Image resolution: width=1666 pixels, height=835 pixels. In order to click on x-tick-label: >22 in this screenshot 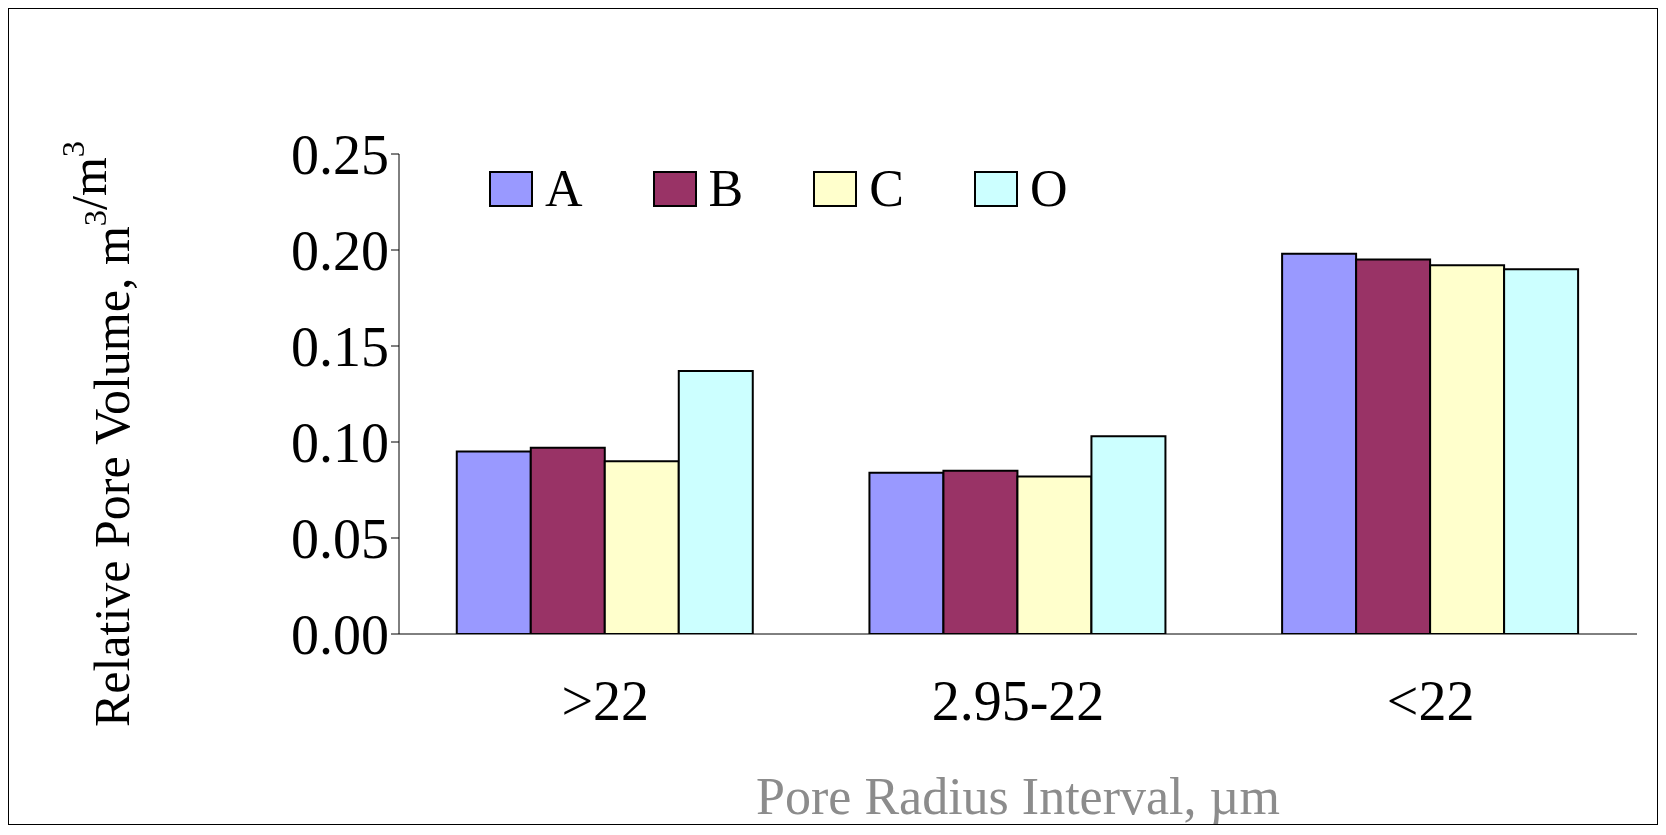, I will do `click(605, 700)`.